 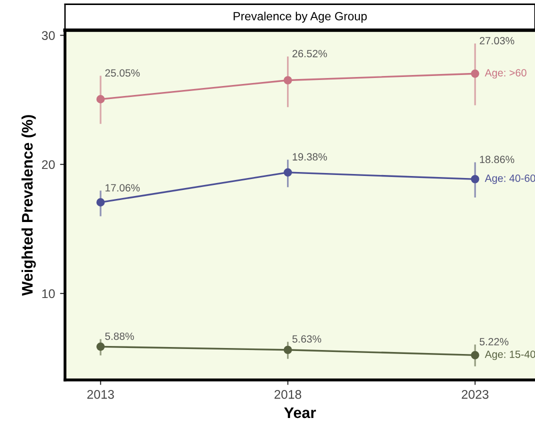 I want to click on data-label: 17.06%, so click(x=123, y=188).